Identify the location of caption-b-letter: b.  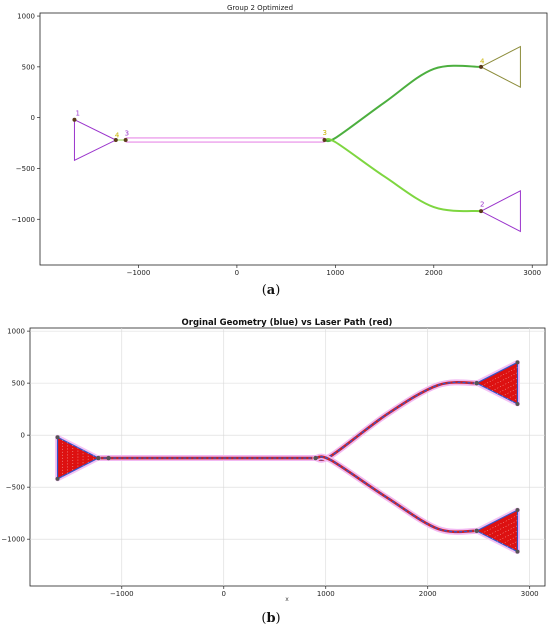
(270, 618).